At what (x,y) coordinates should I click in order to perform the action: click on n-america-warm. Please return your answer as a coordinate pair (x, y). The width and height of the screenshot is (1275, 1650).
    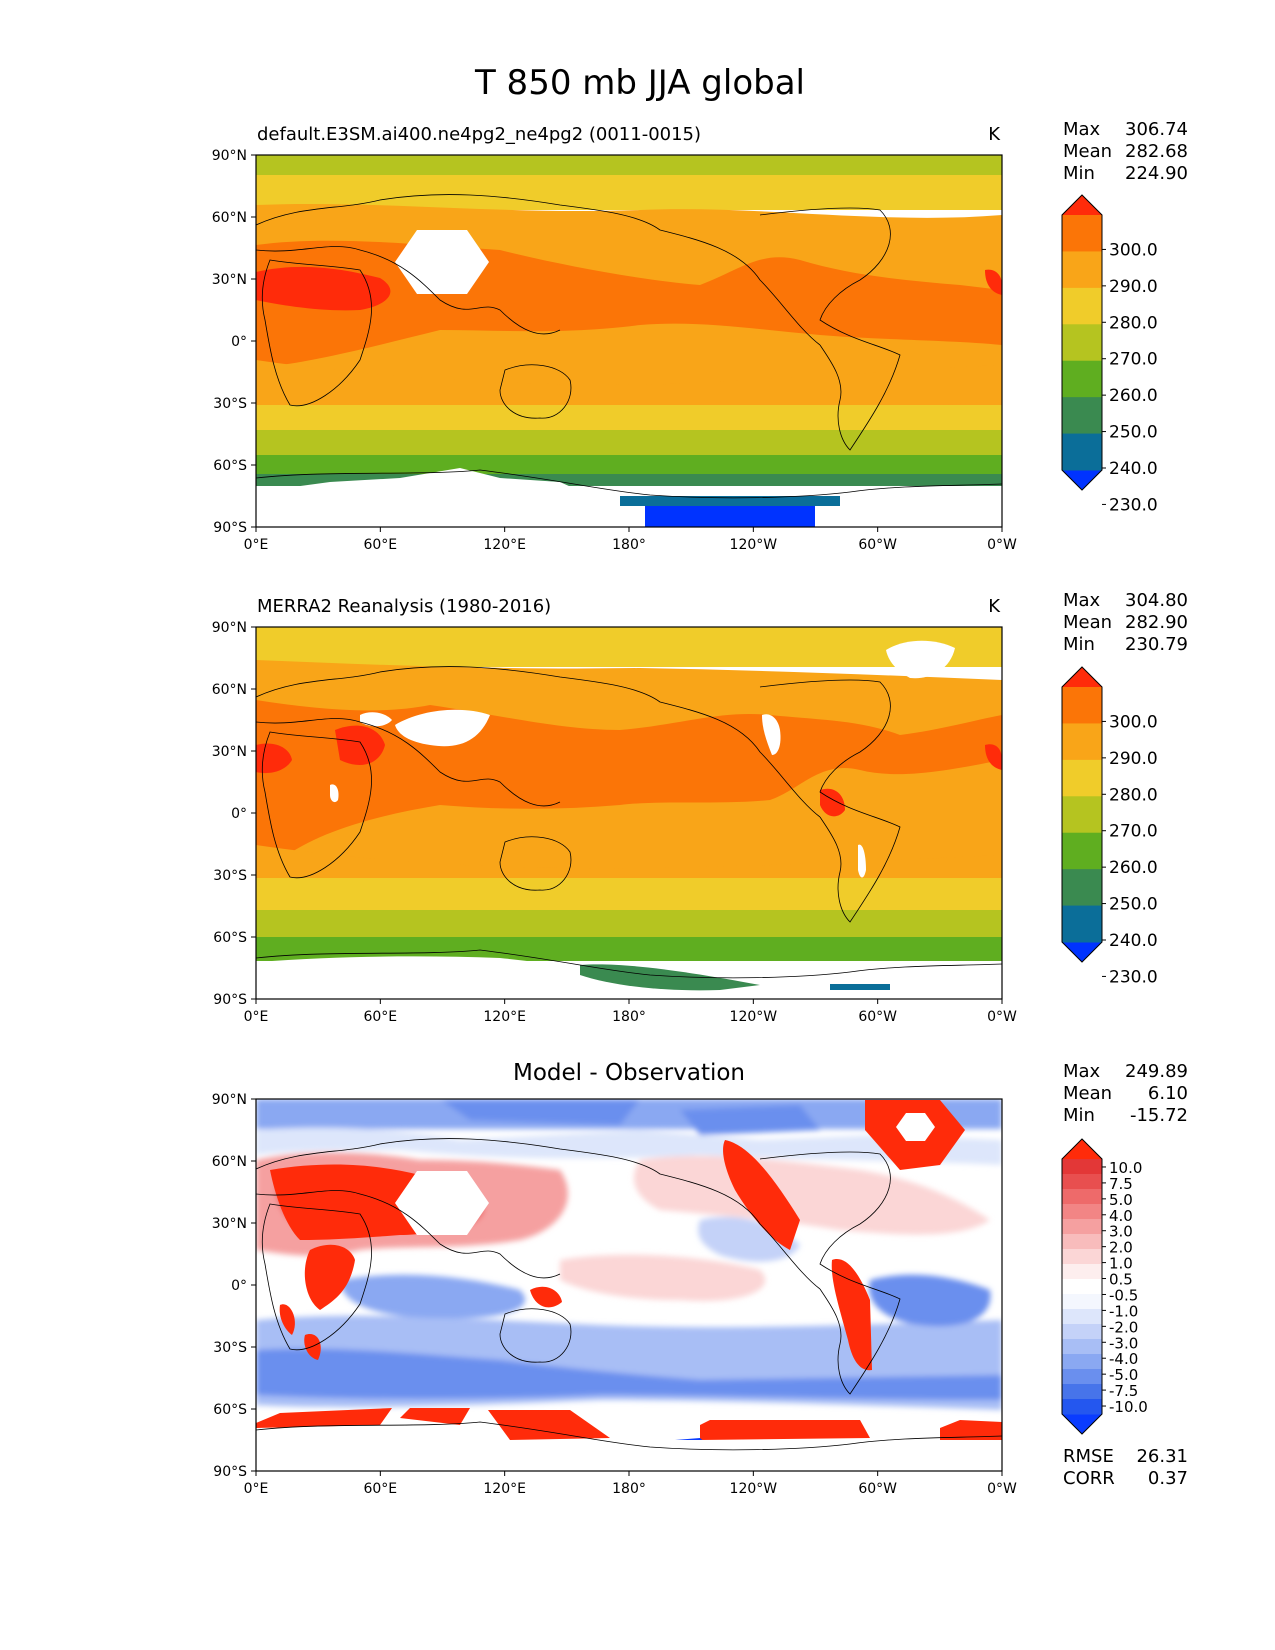
    Looking at the image, I should click on (812, 1195).